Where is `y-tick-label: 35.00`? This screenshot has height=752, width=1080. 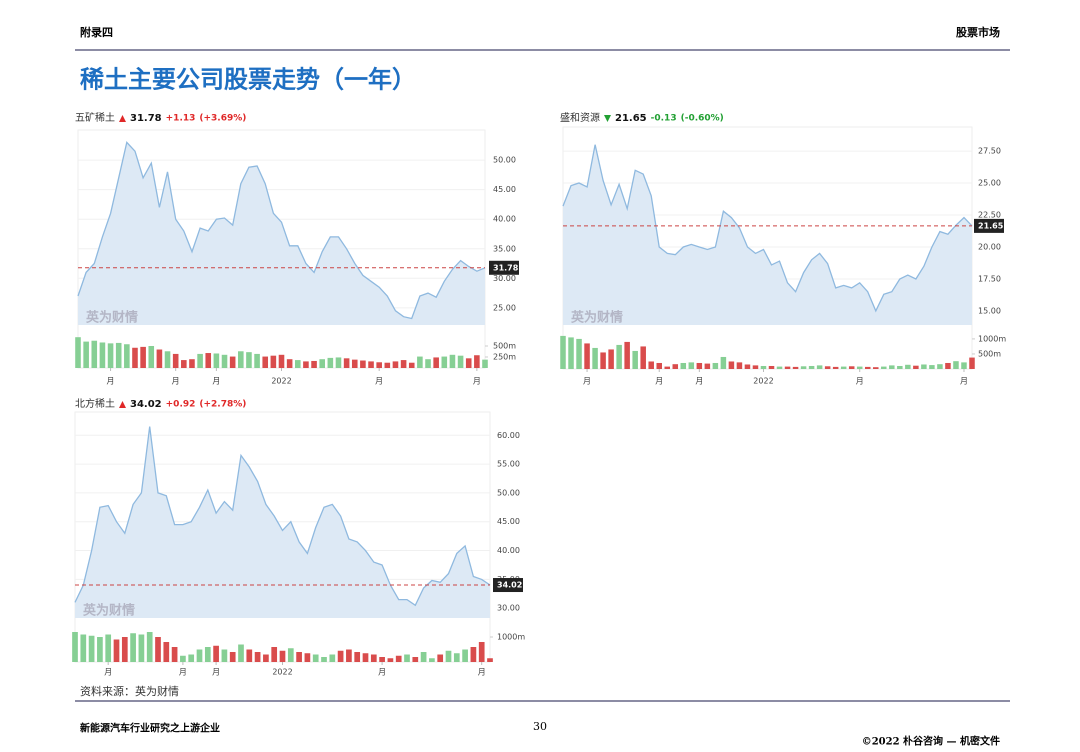
y-tick-label: 35.00 is located at coordinates (504, 248).